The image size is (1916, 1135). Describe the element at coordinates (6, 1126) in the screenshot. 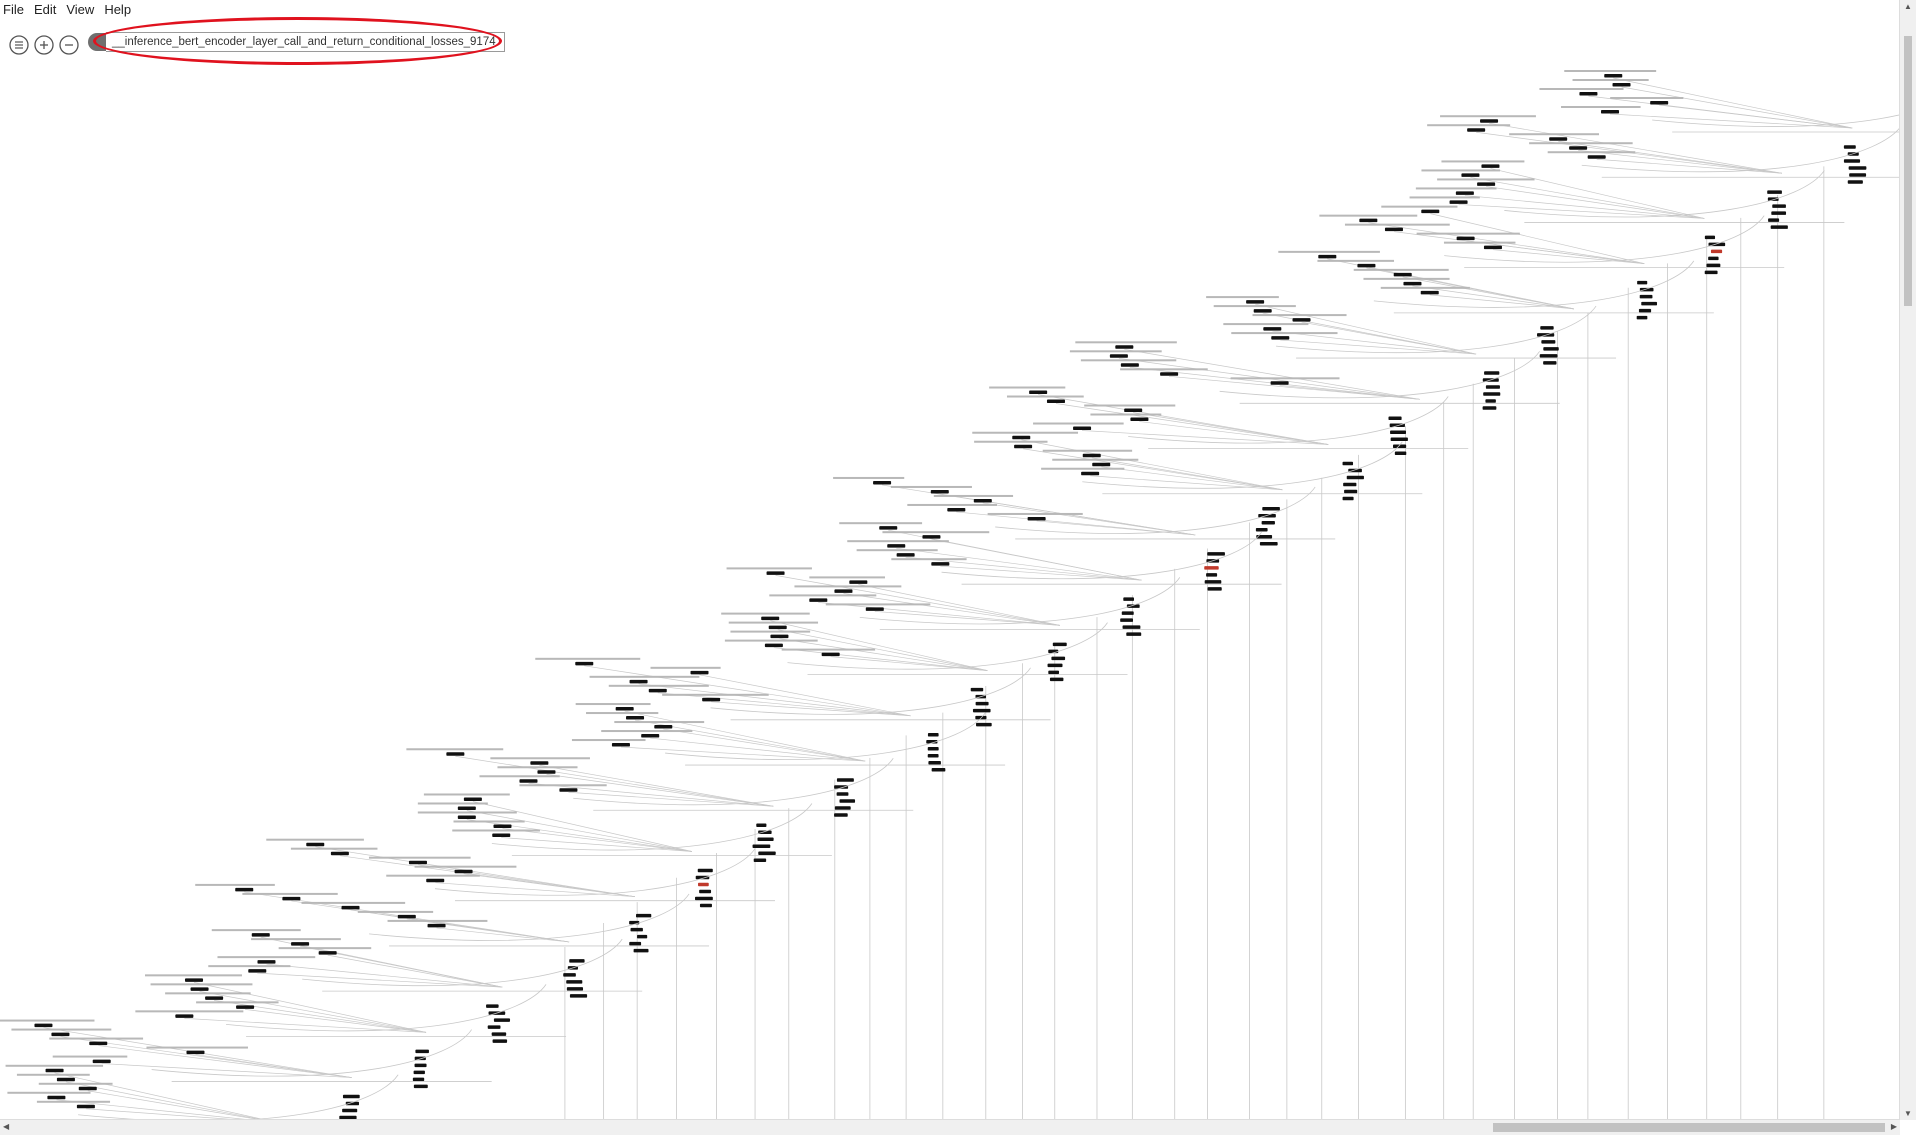

I see `scroll-left-icon: ◀` at that location.